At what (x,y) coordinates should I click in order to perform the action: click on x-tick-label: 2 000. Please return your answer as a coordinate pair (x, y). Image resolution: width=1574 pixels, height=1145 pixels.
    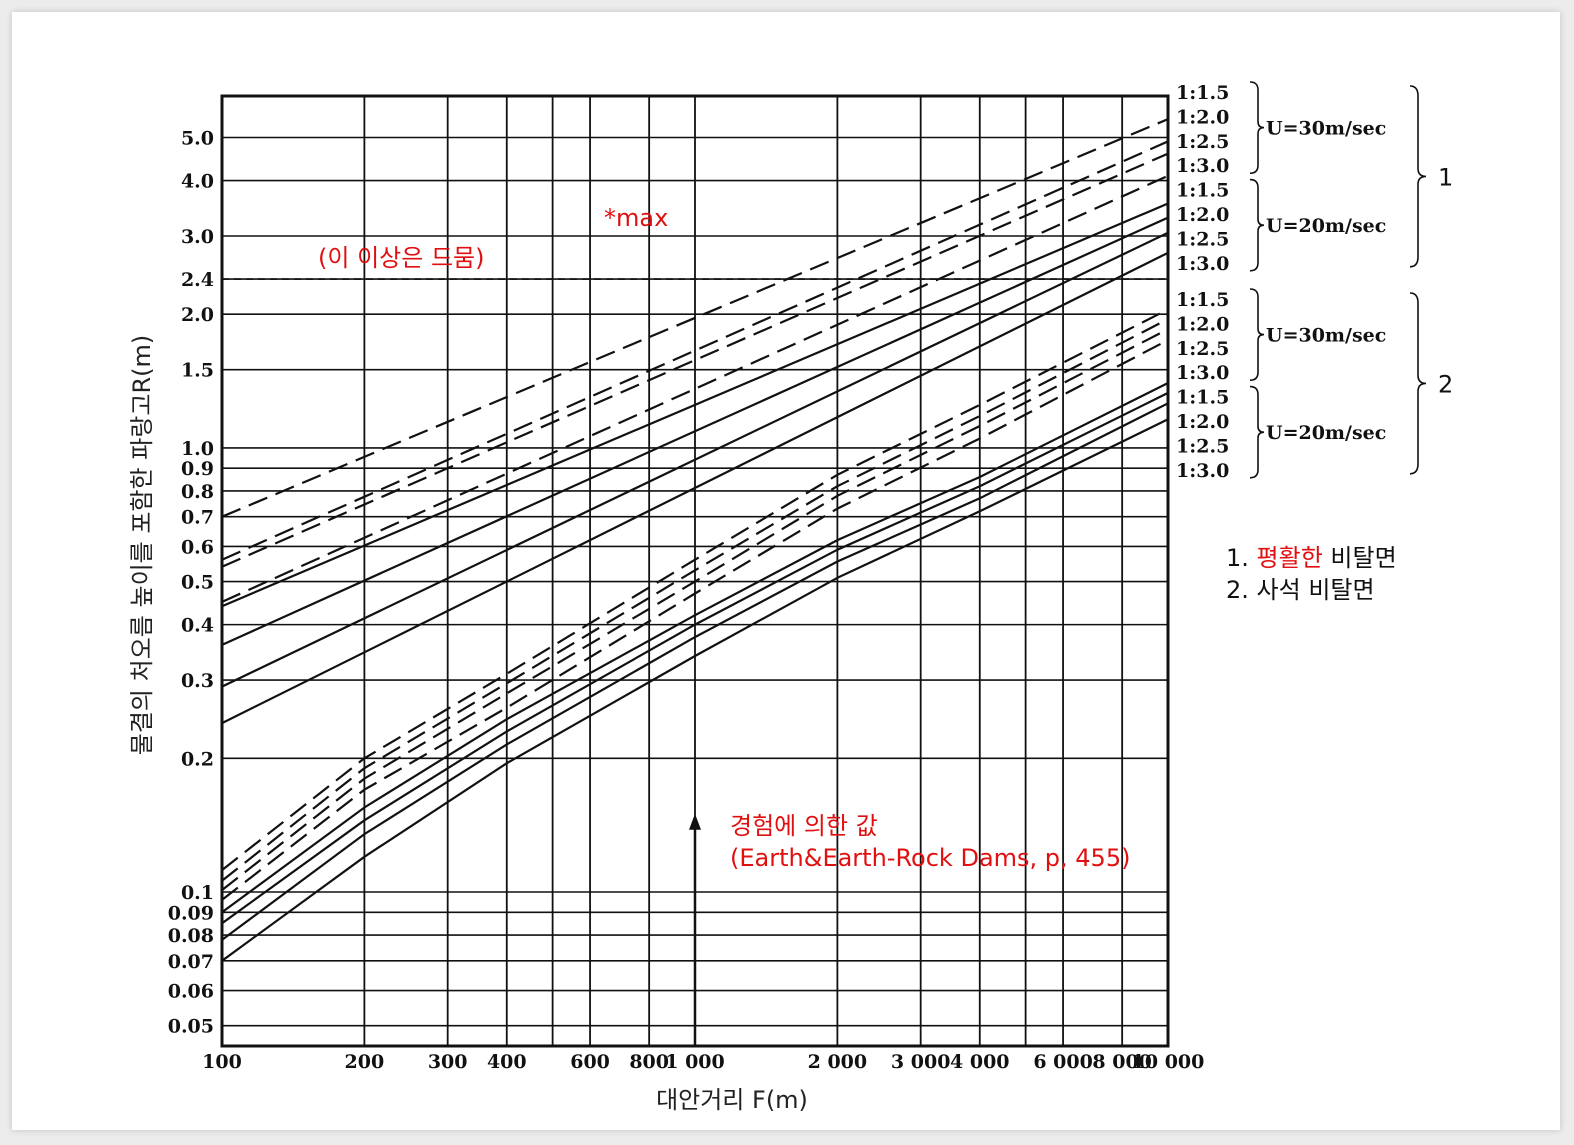
    Looking at the image, I should click on (838, 1062).